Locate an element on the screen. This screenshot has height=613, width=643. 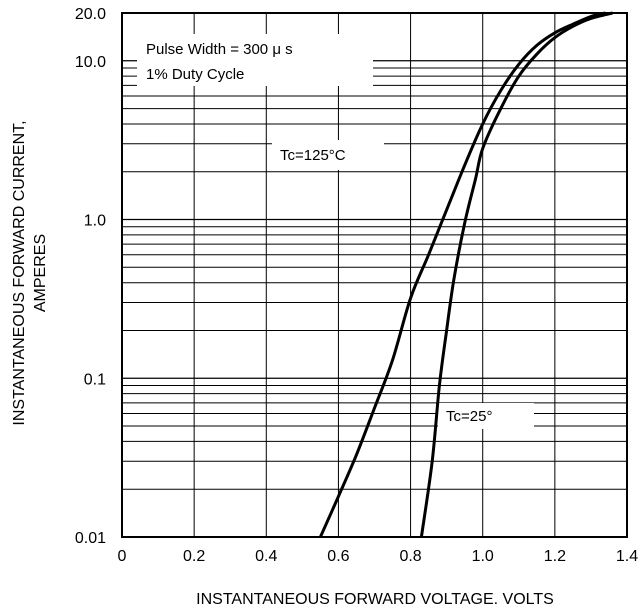
tc125-label: Tc=125°C is located at coordinates (313, 155).